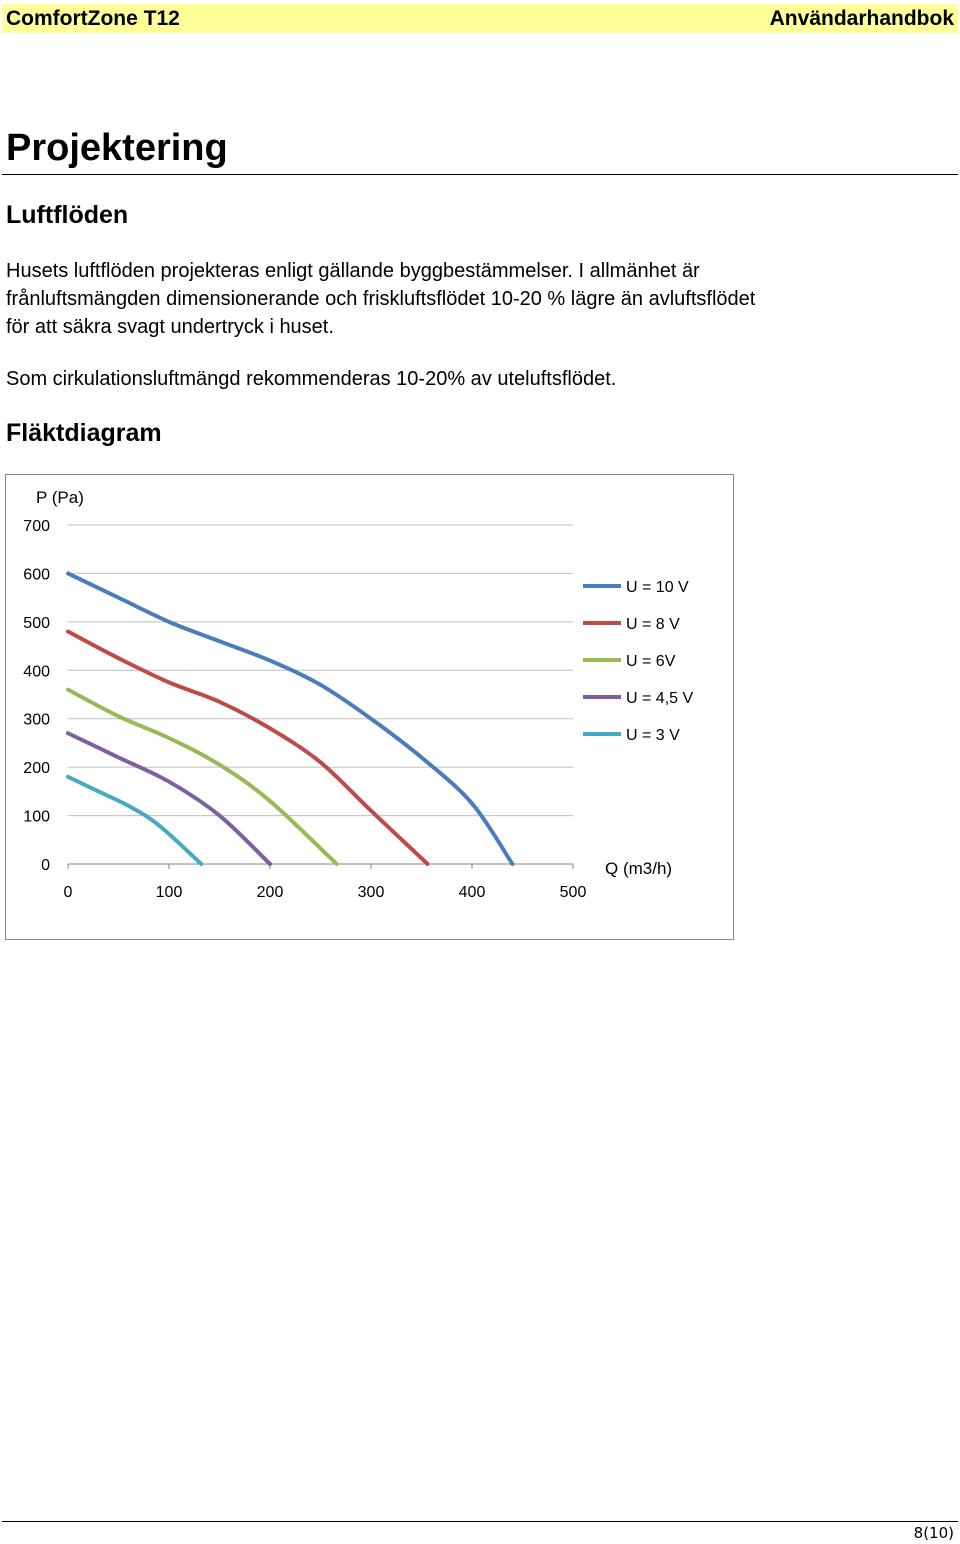 The image size is (960, 1544). I want to click on y-tick-label: 0, so click(45, 865).